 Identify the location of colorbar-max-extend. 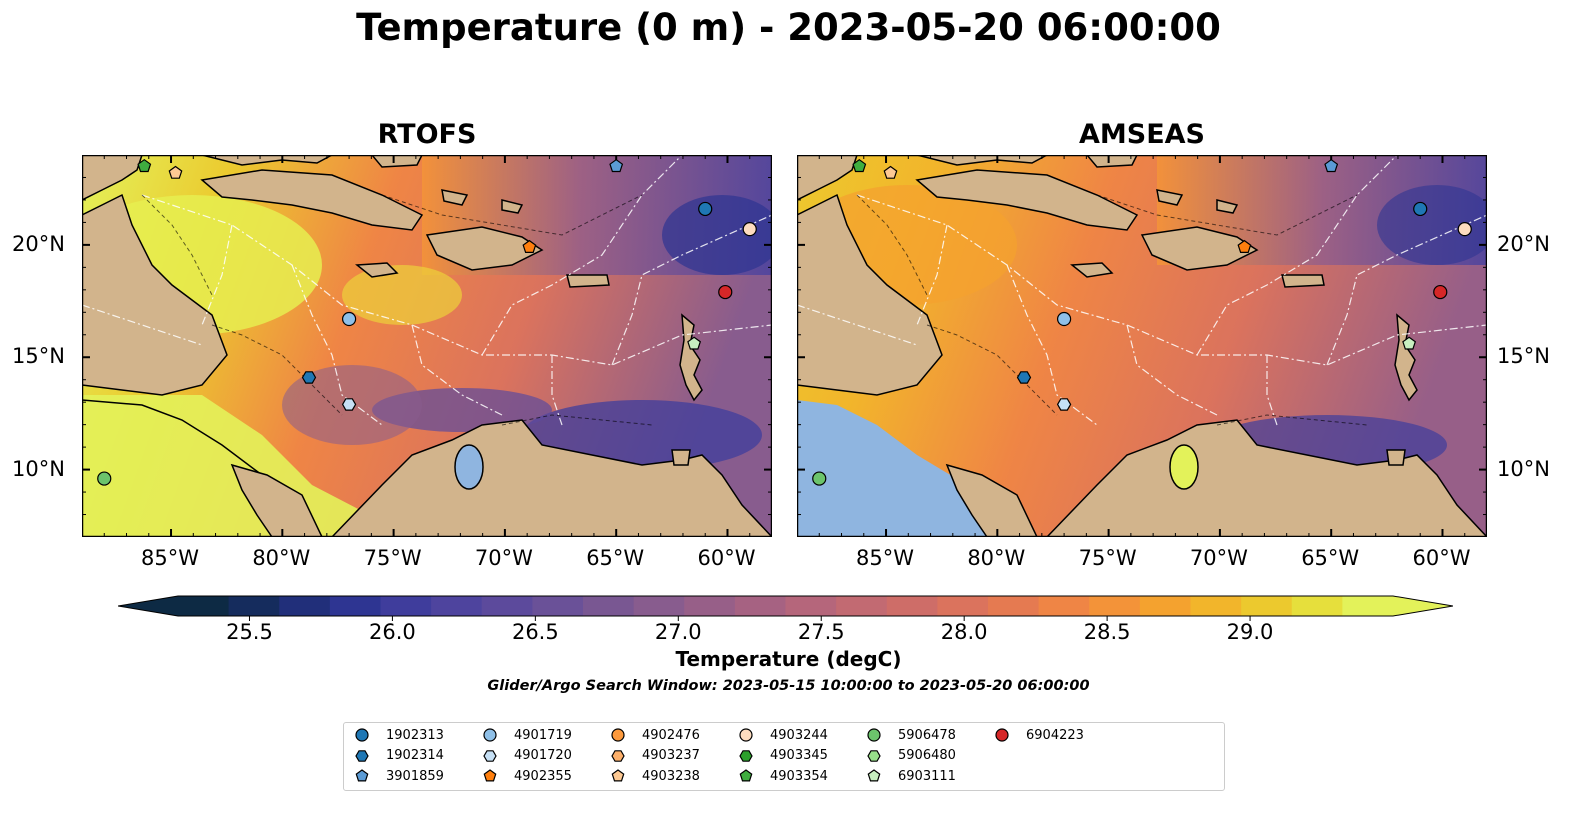
(1423, 606).